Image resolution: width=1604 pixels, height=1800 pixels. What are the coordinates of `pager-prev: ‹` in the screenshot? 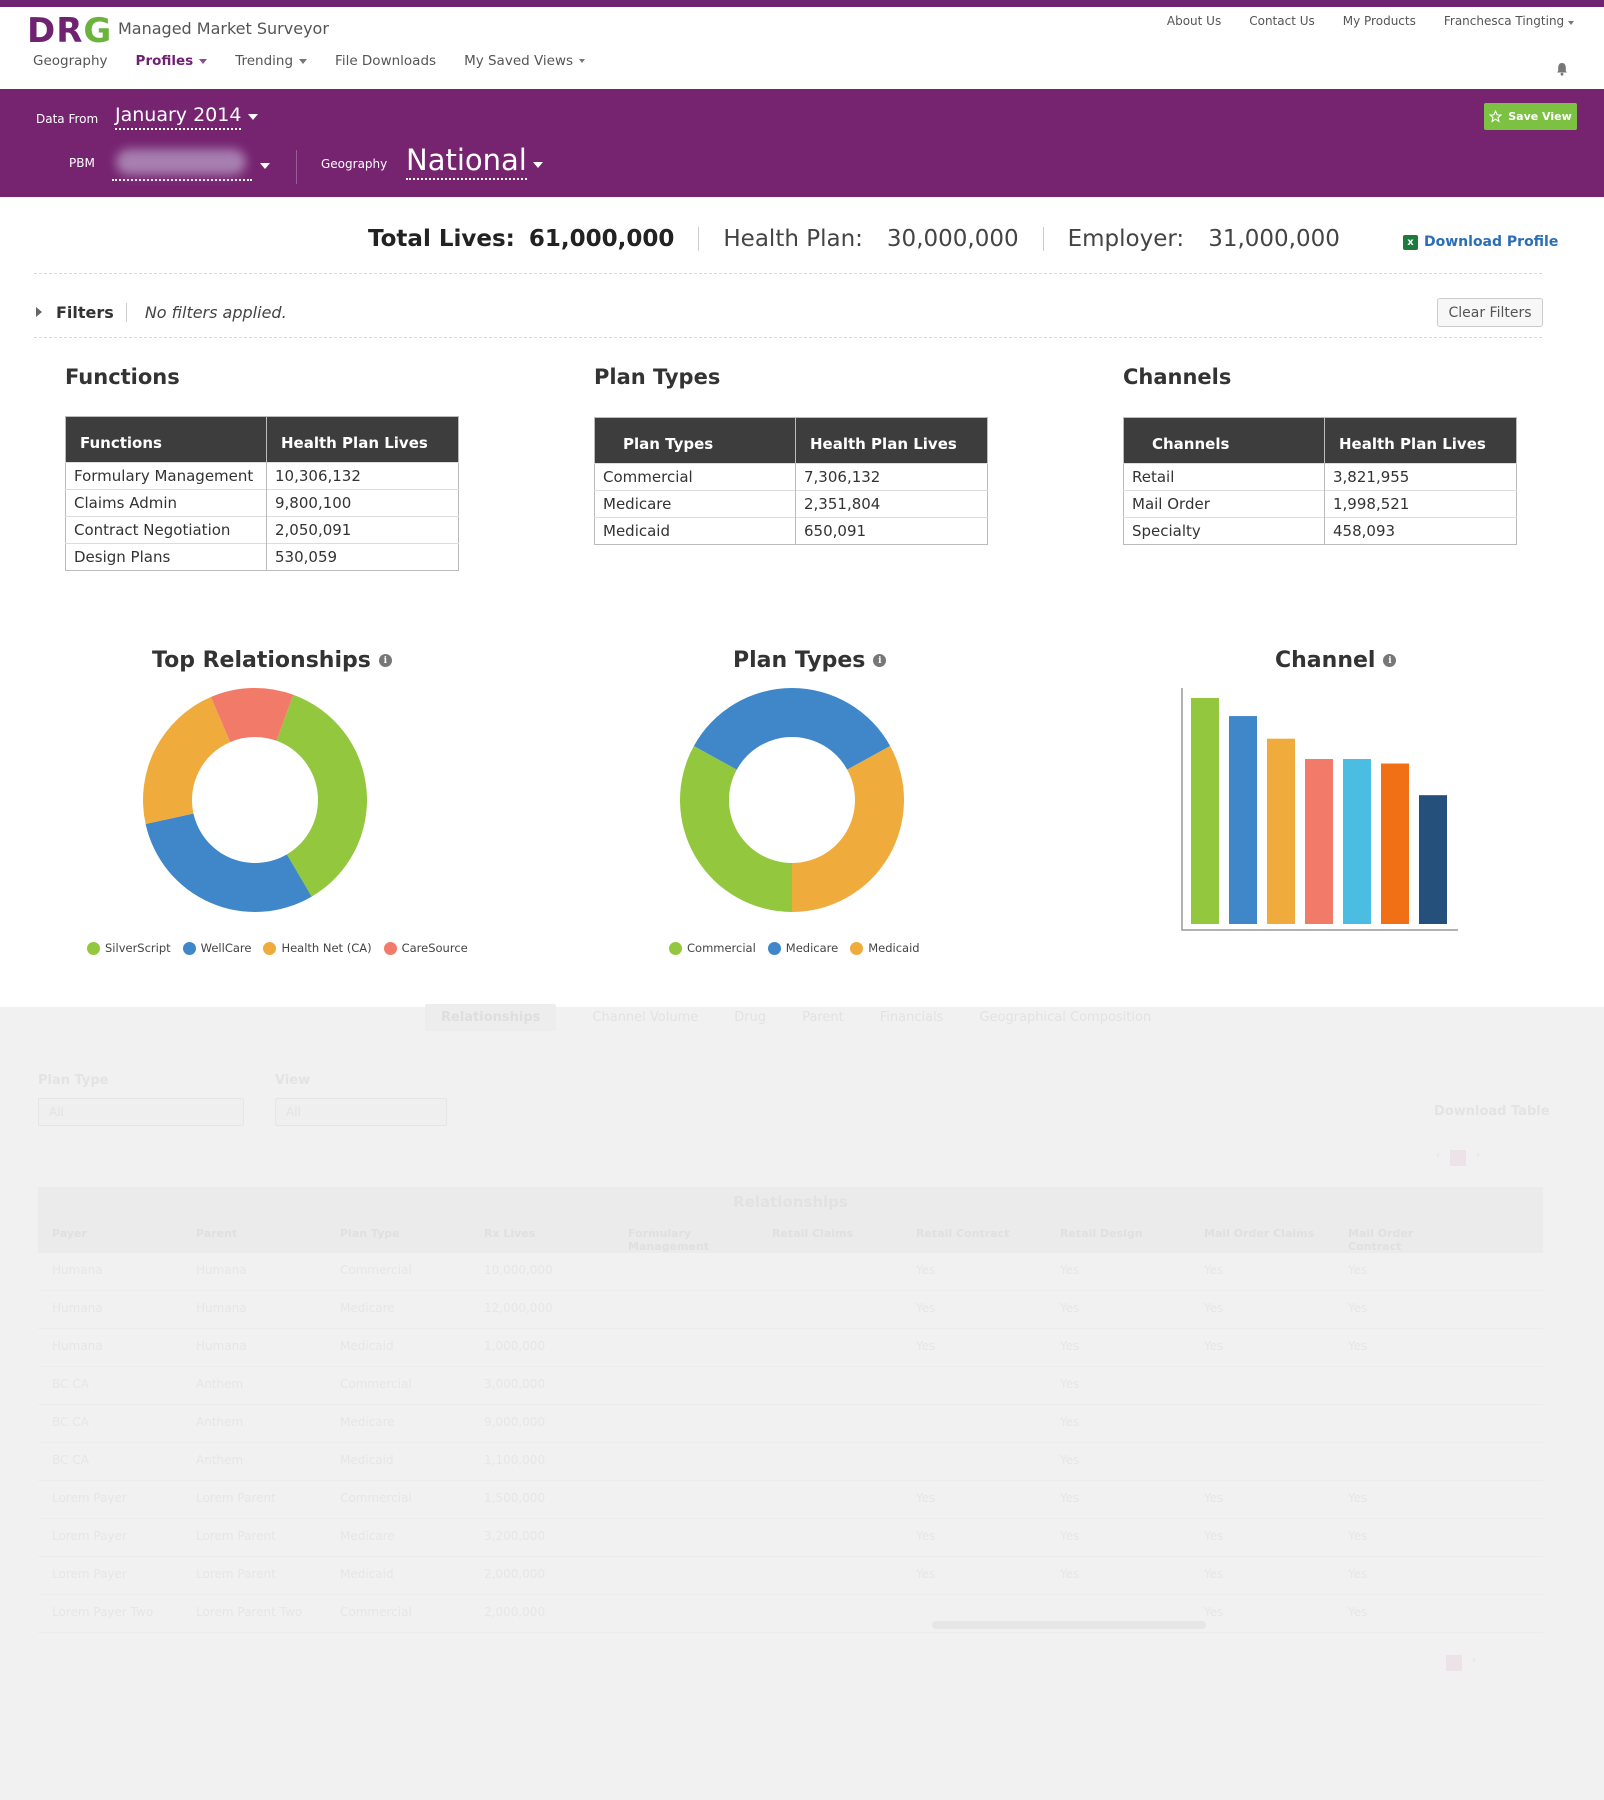 It's located at (1438, 1155).